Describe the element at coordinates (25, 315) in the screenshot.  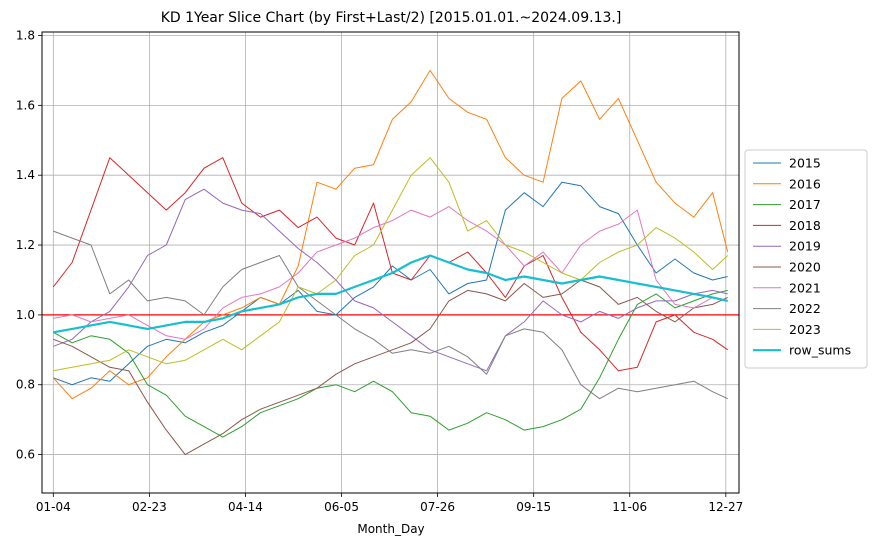
I see `y-tick-label: 1.0` at that location.